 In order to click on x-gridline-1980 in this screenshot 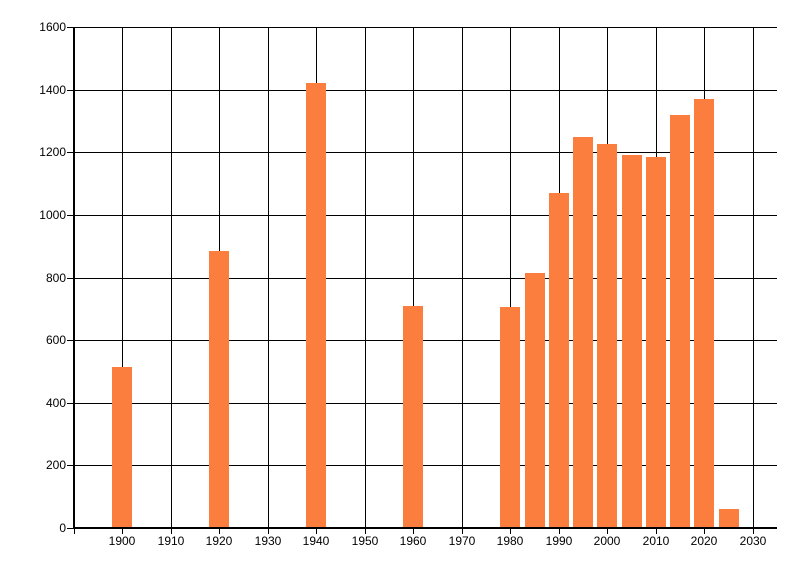, I will do `click(510, 277)`.